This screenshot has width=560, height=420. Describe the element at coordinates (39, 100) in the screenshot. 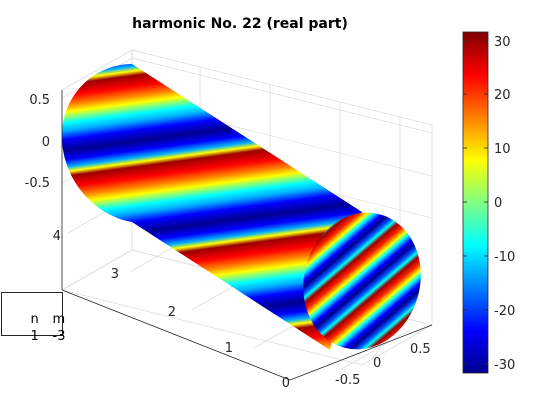

I see `z-tick-label: 0.5` at that location.